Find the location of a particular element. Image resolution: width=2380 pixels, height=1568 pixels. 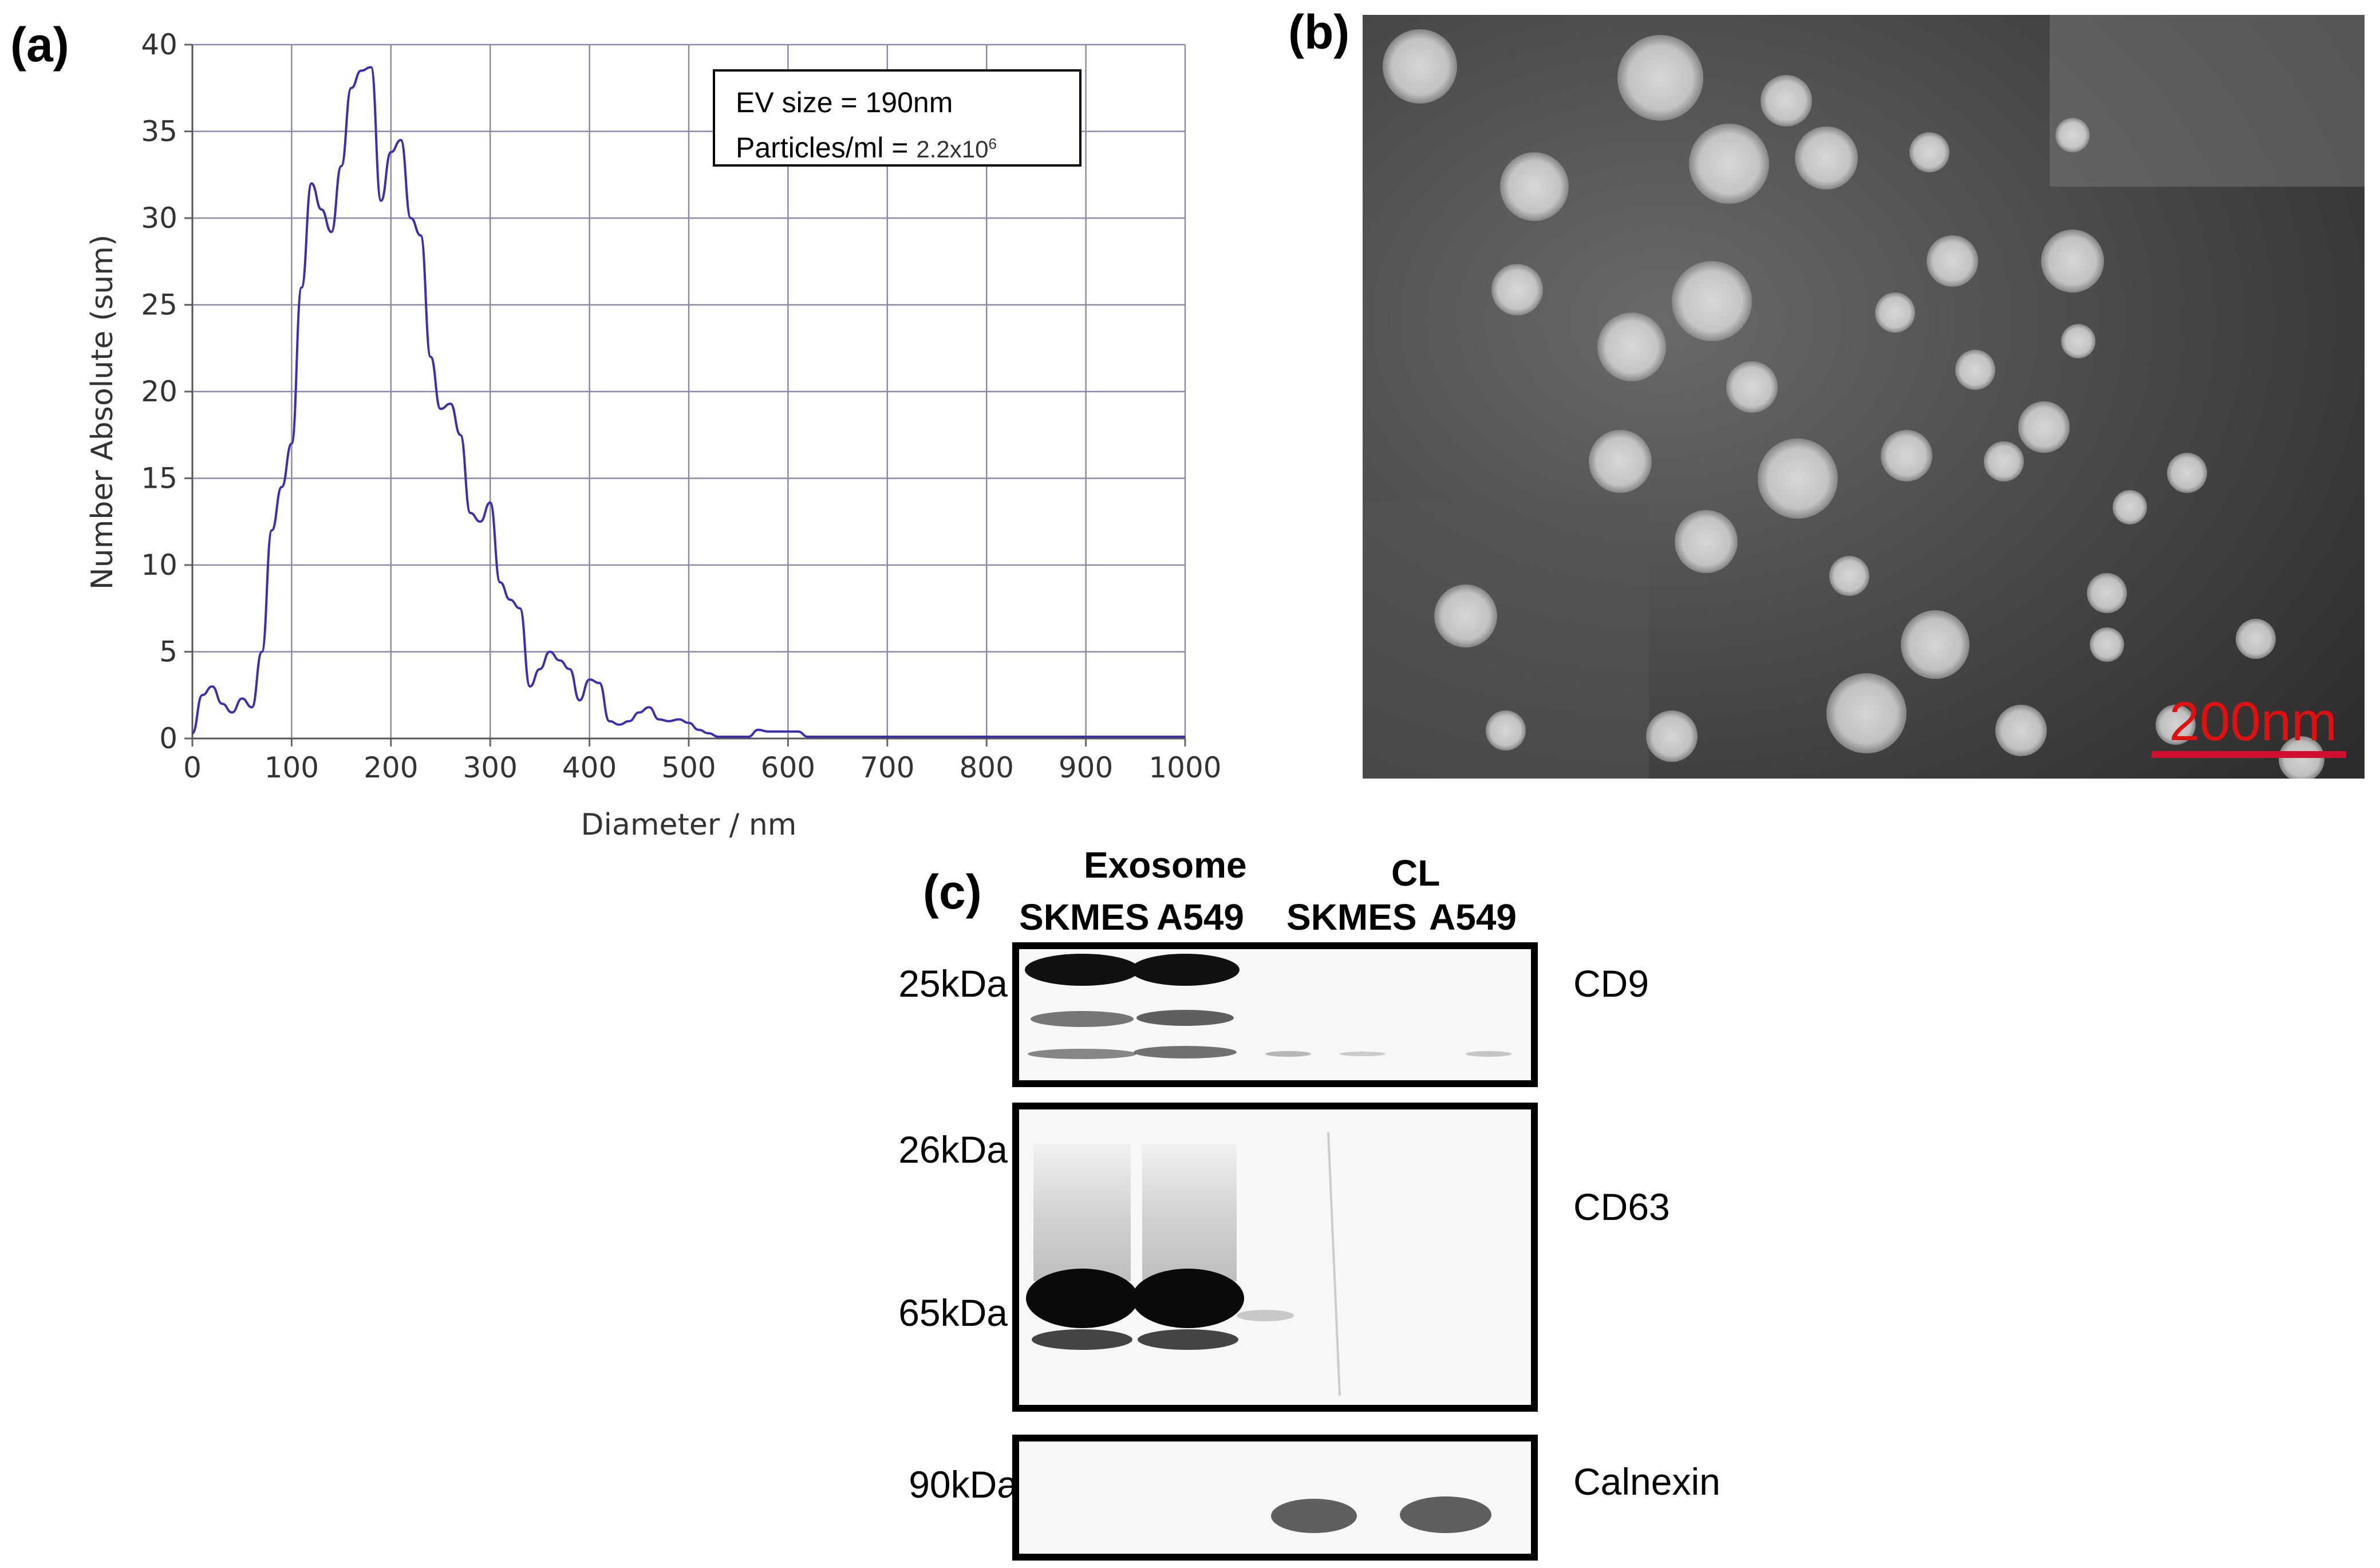

y-tick-label-0: 0 is located at coordinates (168, 738).